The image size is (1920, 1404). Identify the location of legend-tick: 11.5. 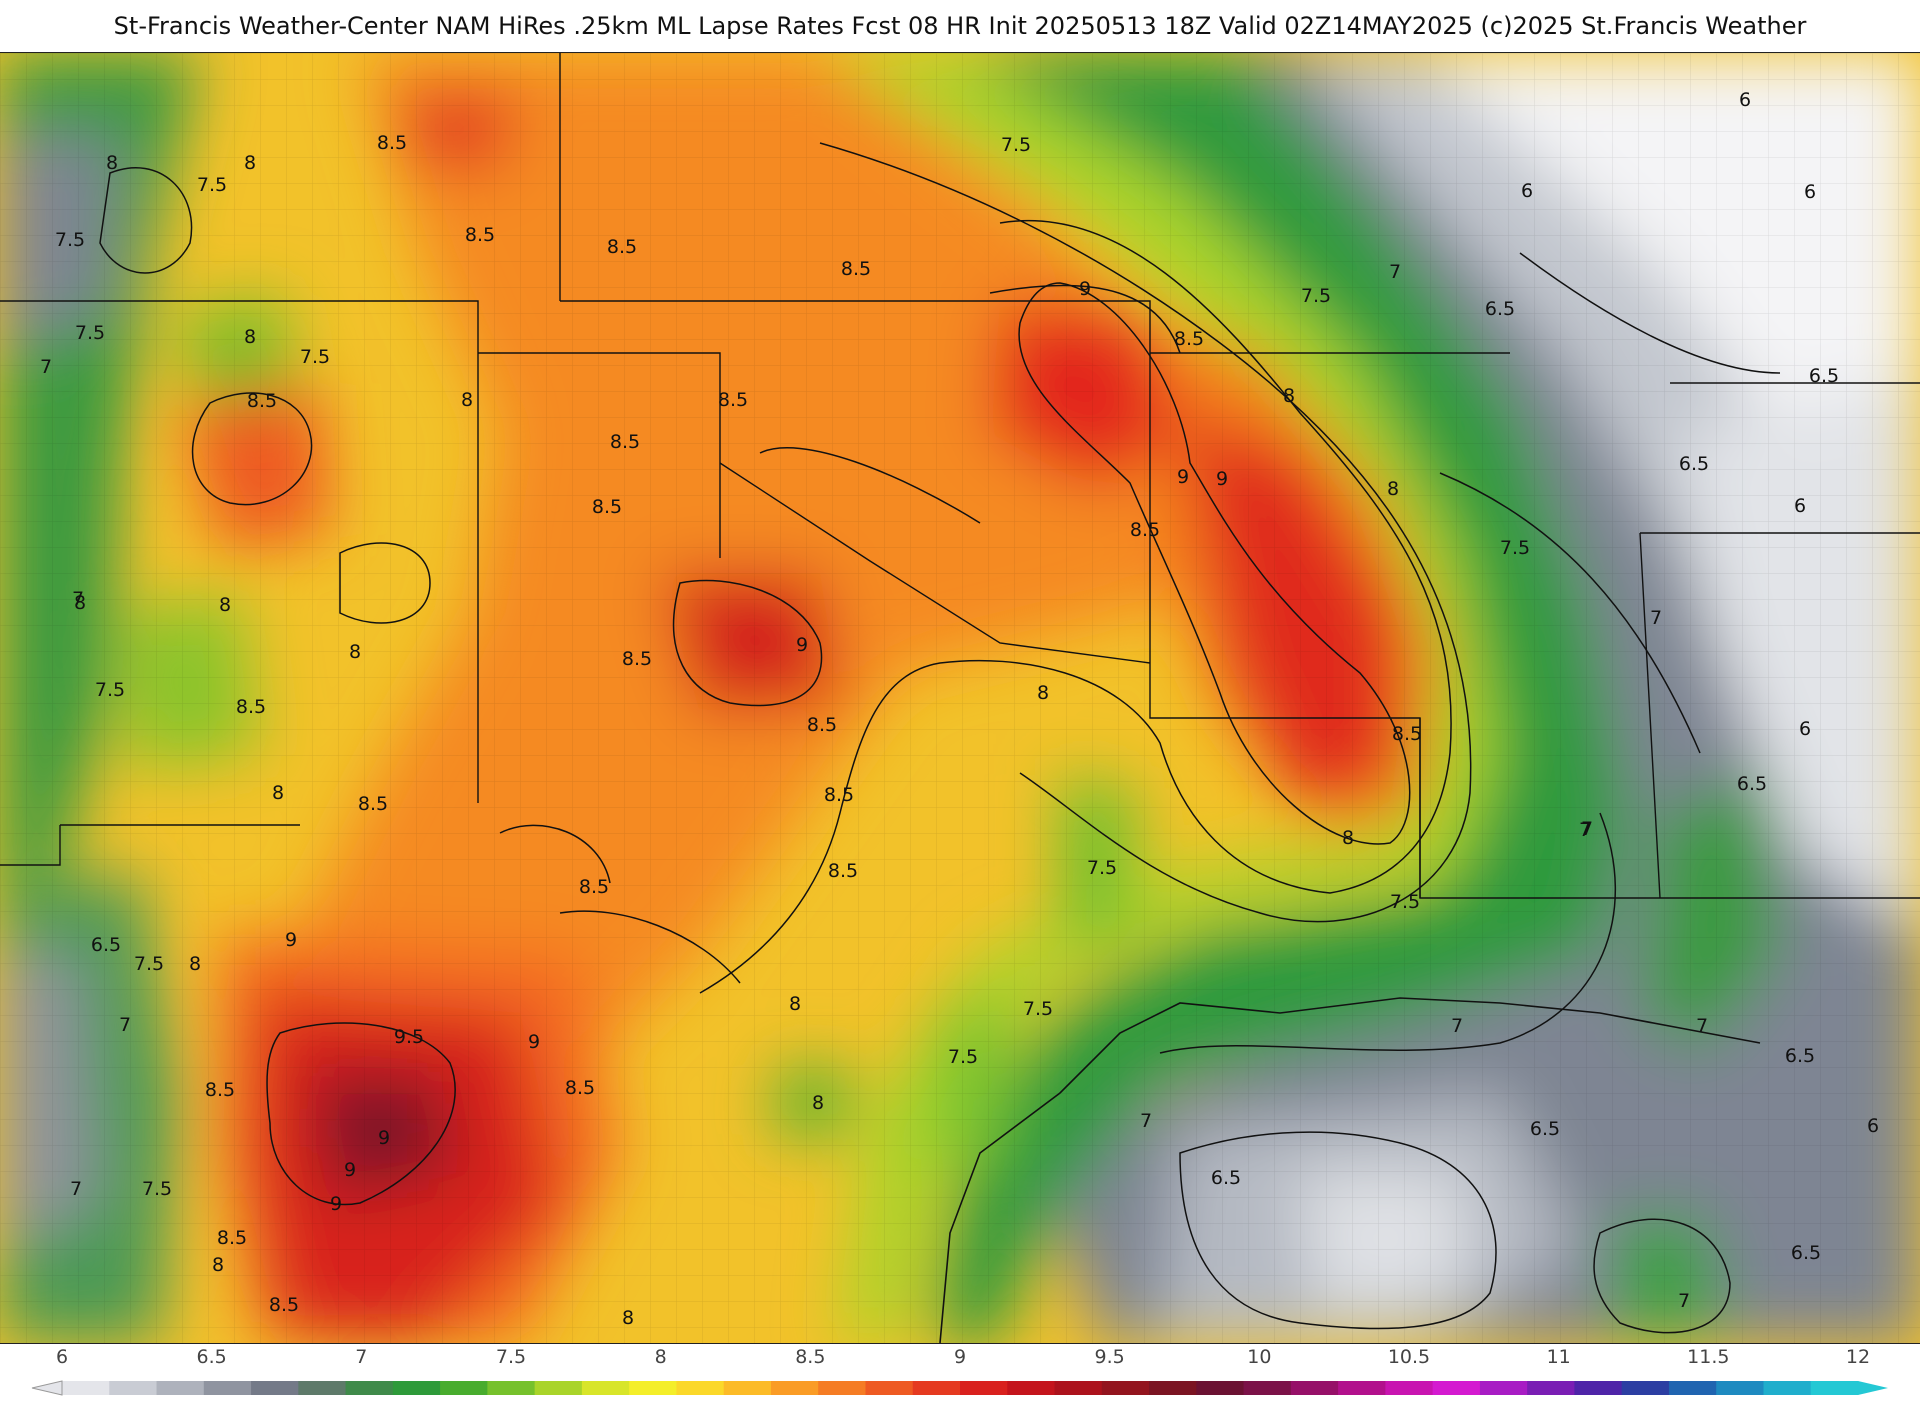
(1708, 1357).